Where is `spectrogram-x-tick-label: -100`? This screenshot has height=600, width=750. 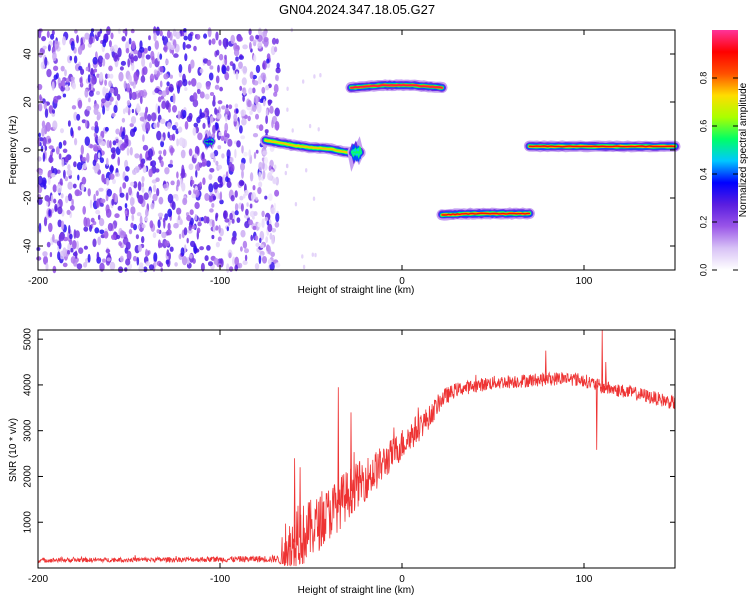
spectrogram-x-tick-label: -100 is located at coordinates (220, 281).